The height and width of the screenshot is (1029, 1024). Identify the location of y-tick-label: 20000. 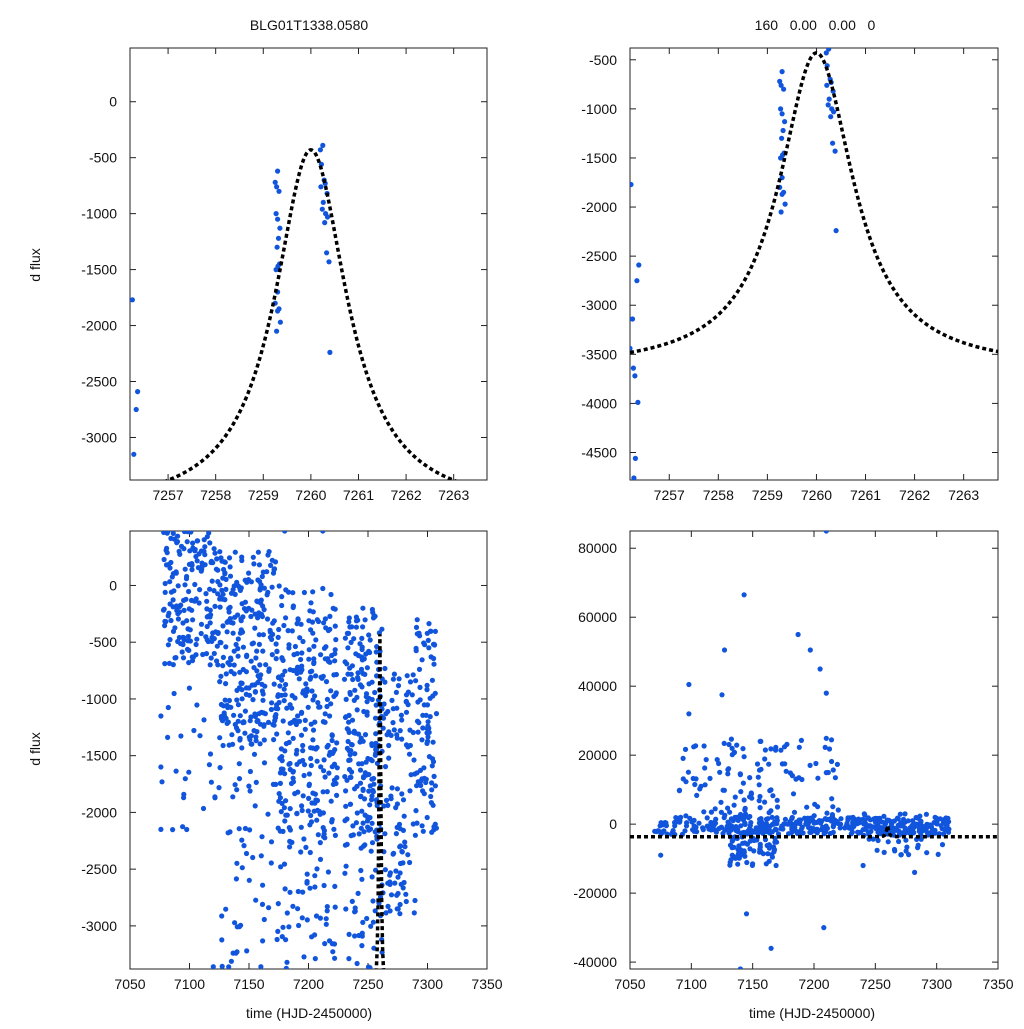
(597, 755).